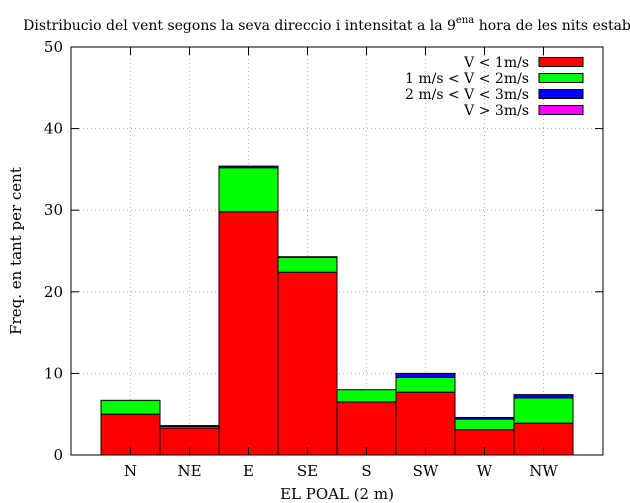 The height and width of the screenshot is (503, 630). What do you see at coordinates (189, 471) in the screenshot?
I see `x-tick-label-ne: NE` at bounding box center [189, 471].